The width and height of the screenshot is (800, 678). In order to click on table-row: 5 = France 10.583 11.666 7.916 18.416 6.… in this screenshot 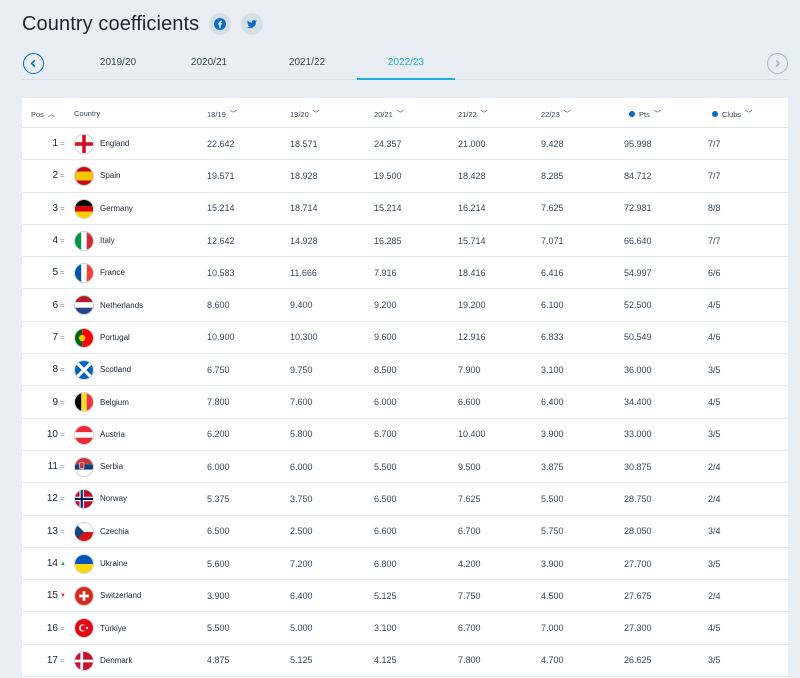, I will do `click(405, 273)`.